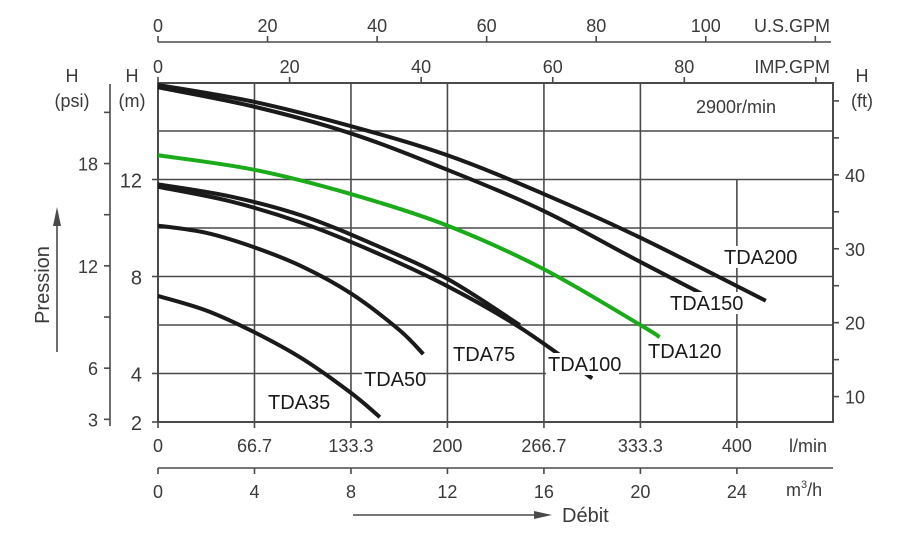 This screenshot has width=900, height=545. I want to click on curve-label-tda120: TDA120, so click(684, 352).